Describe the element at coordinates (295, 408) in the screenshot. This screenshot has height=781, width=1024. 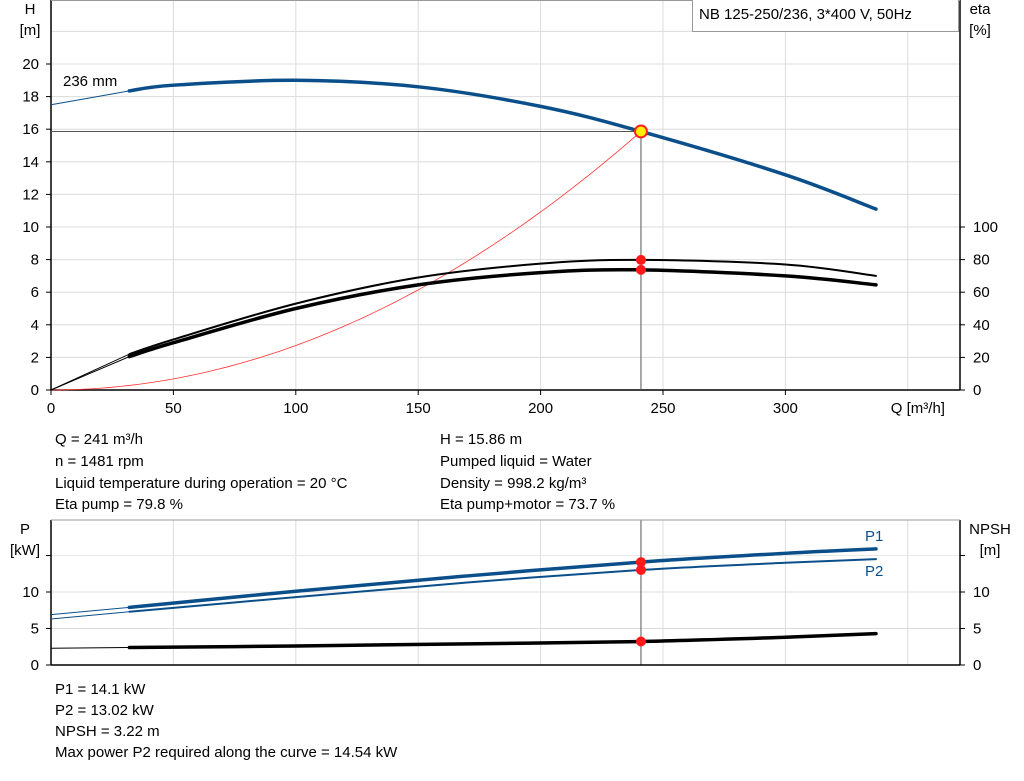
I see `x-tick-label: 100` at that location.